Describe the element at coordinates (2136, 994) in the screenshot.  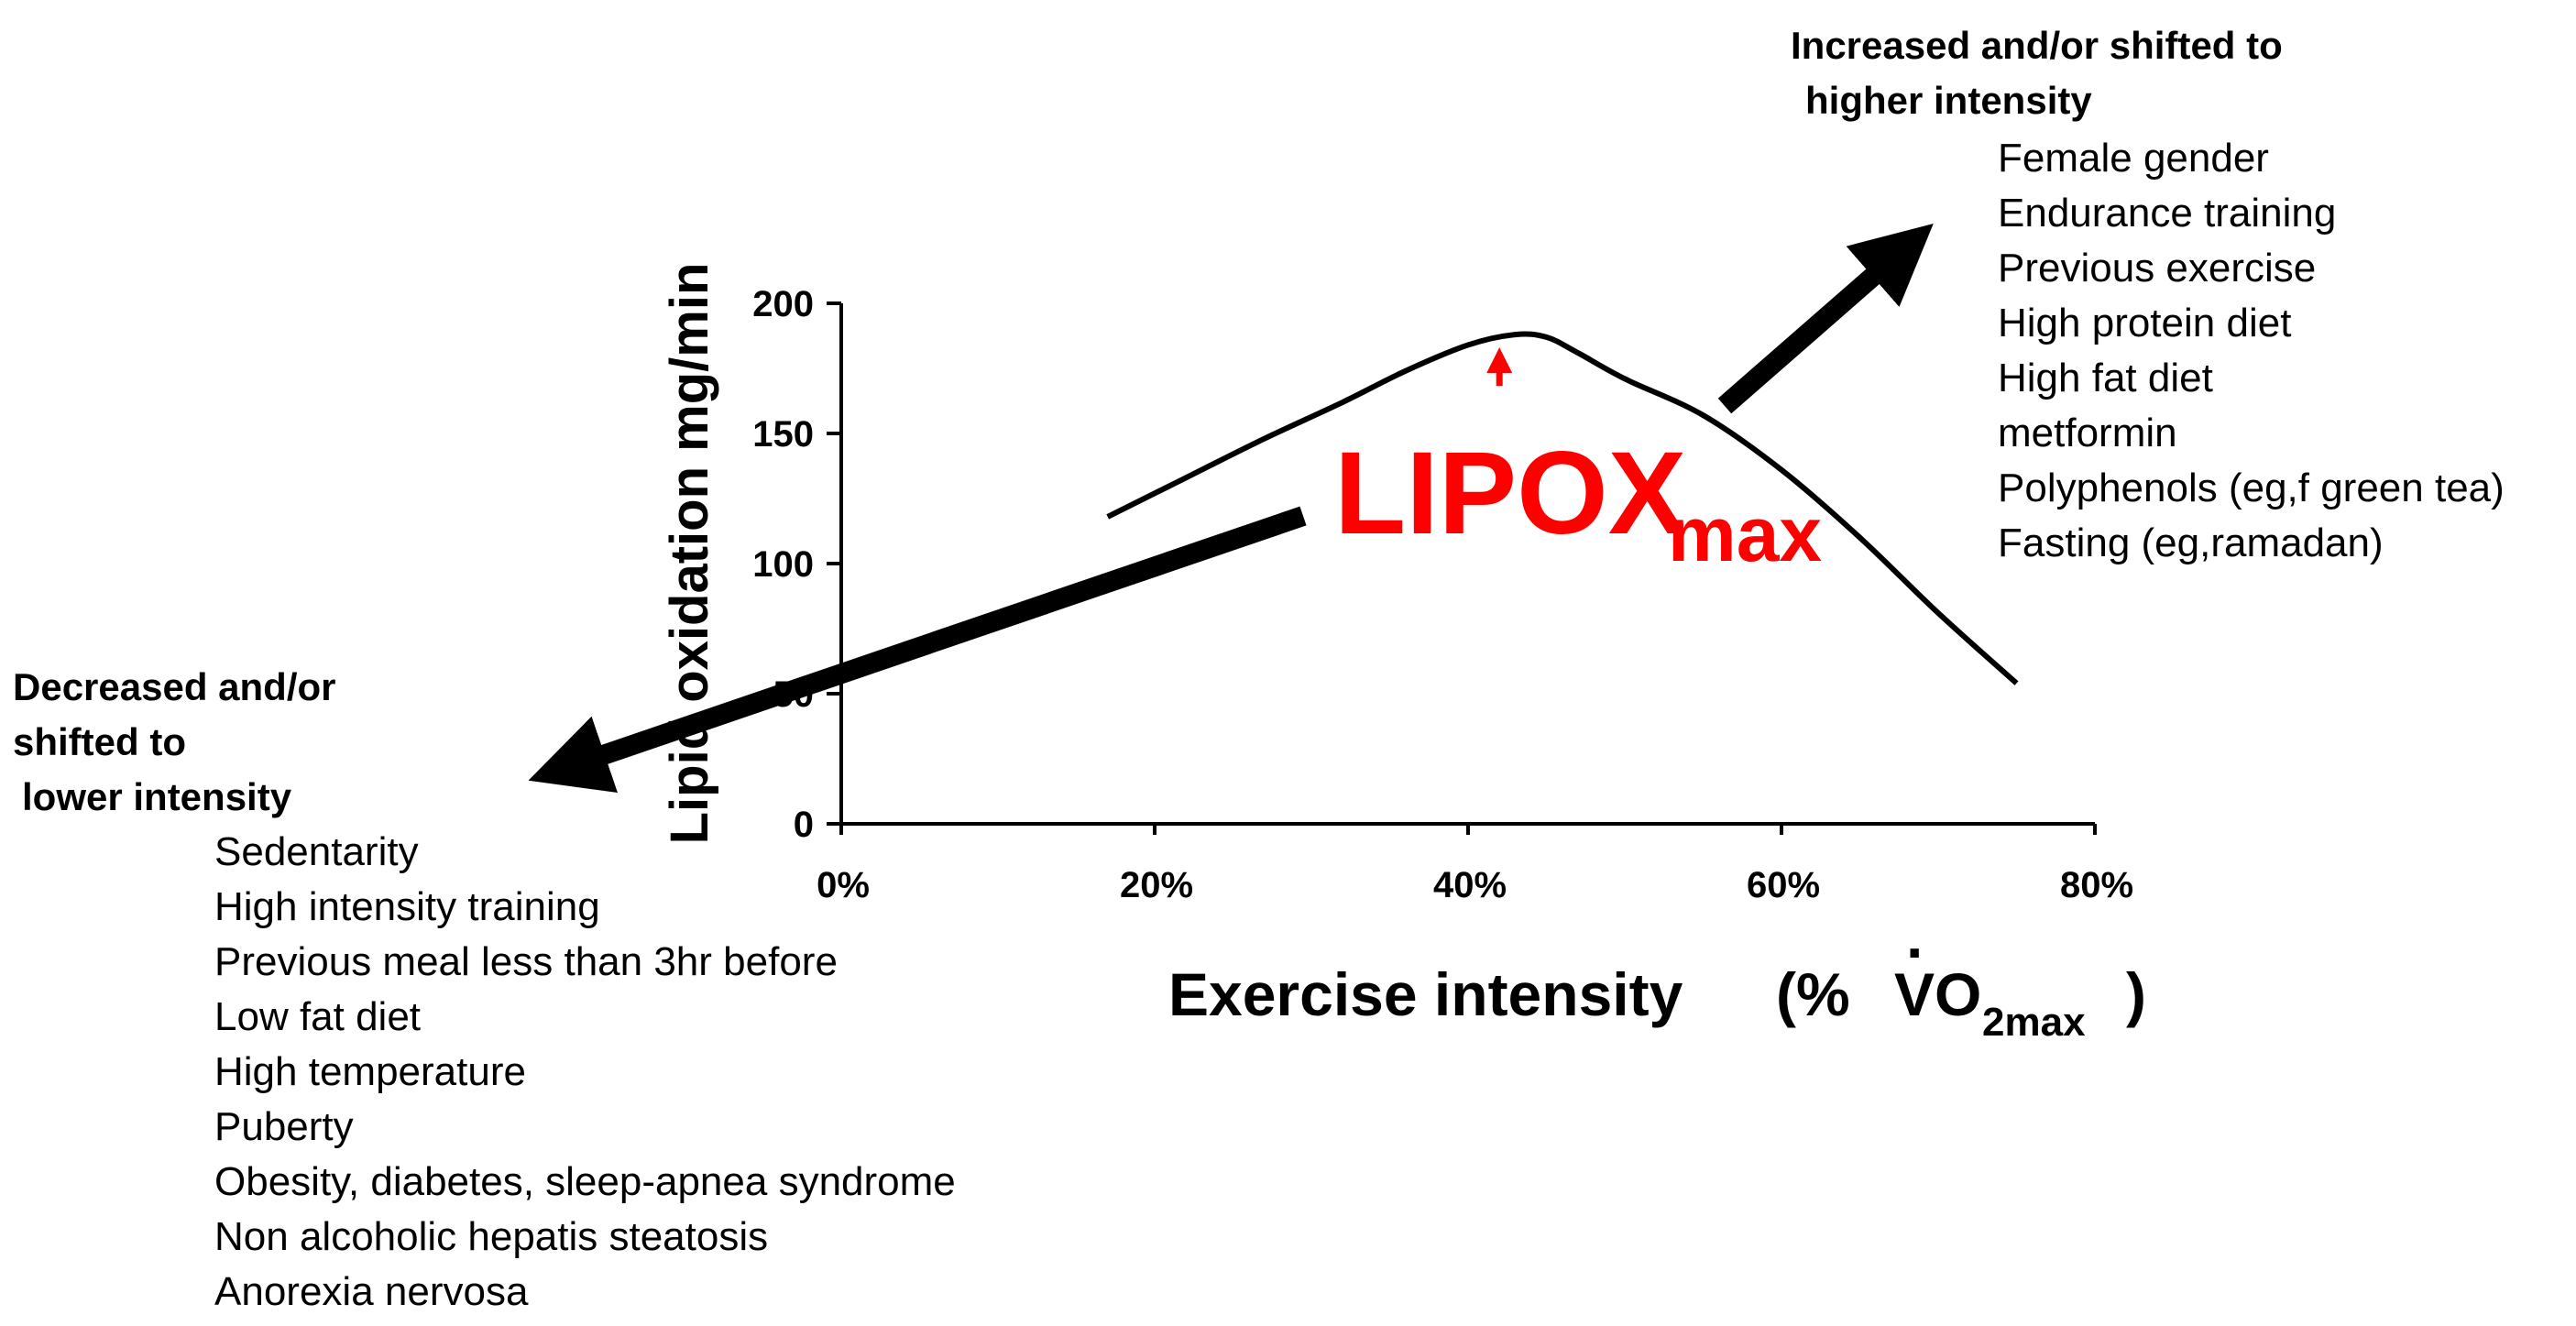
I see `x-axis-label-paren-close: )` at that location.